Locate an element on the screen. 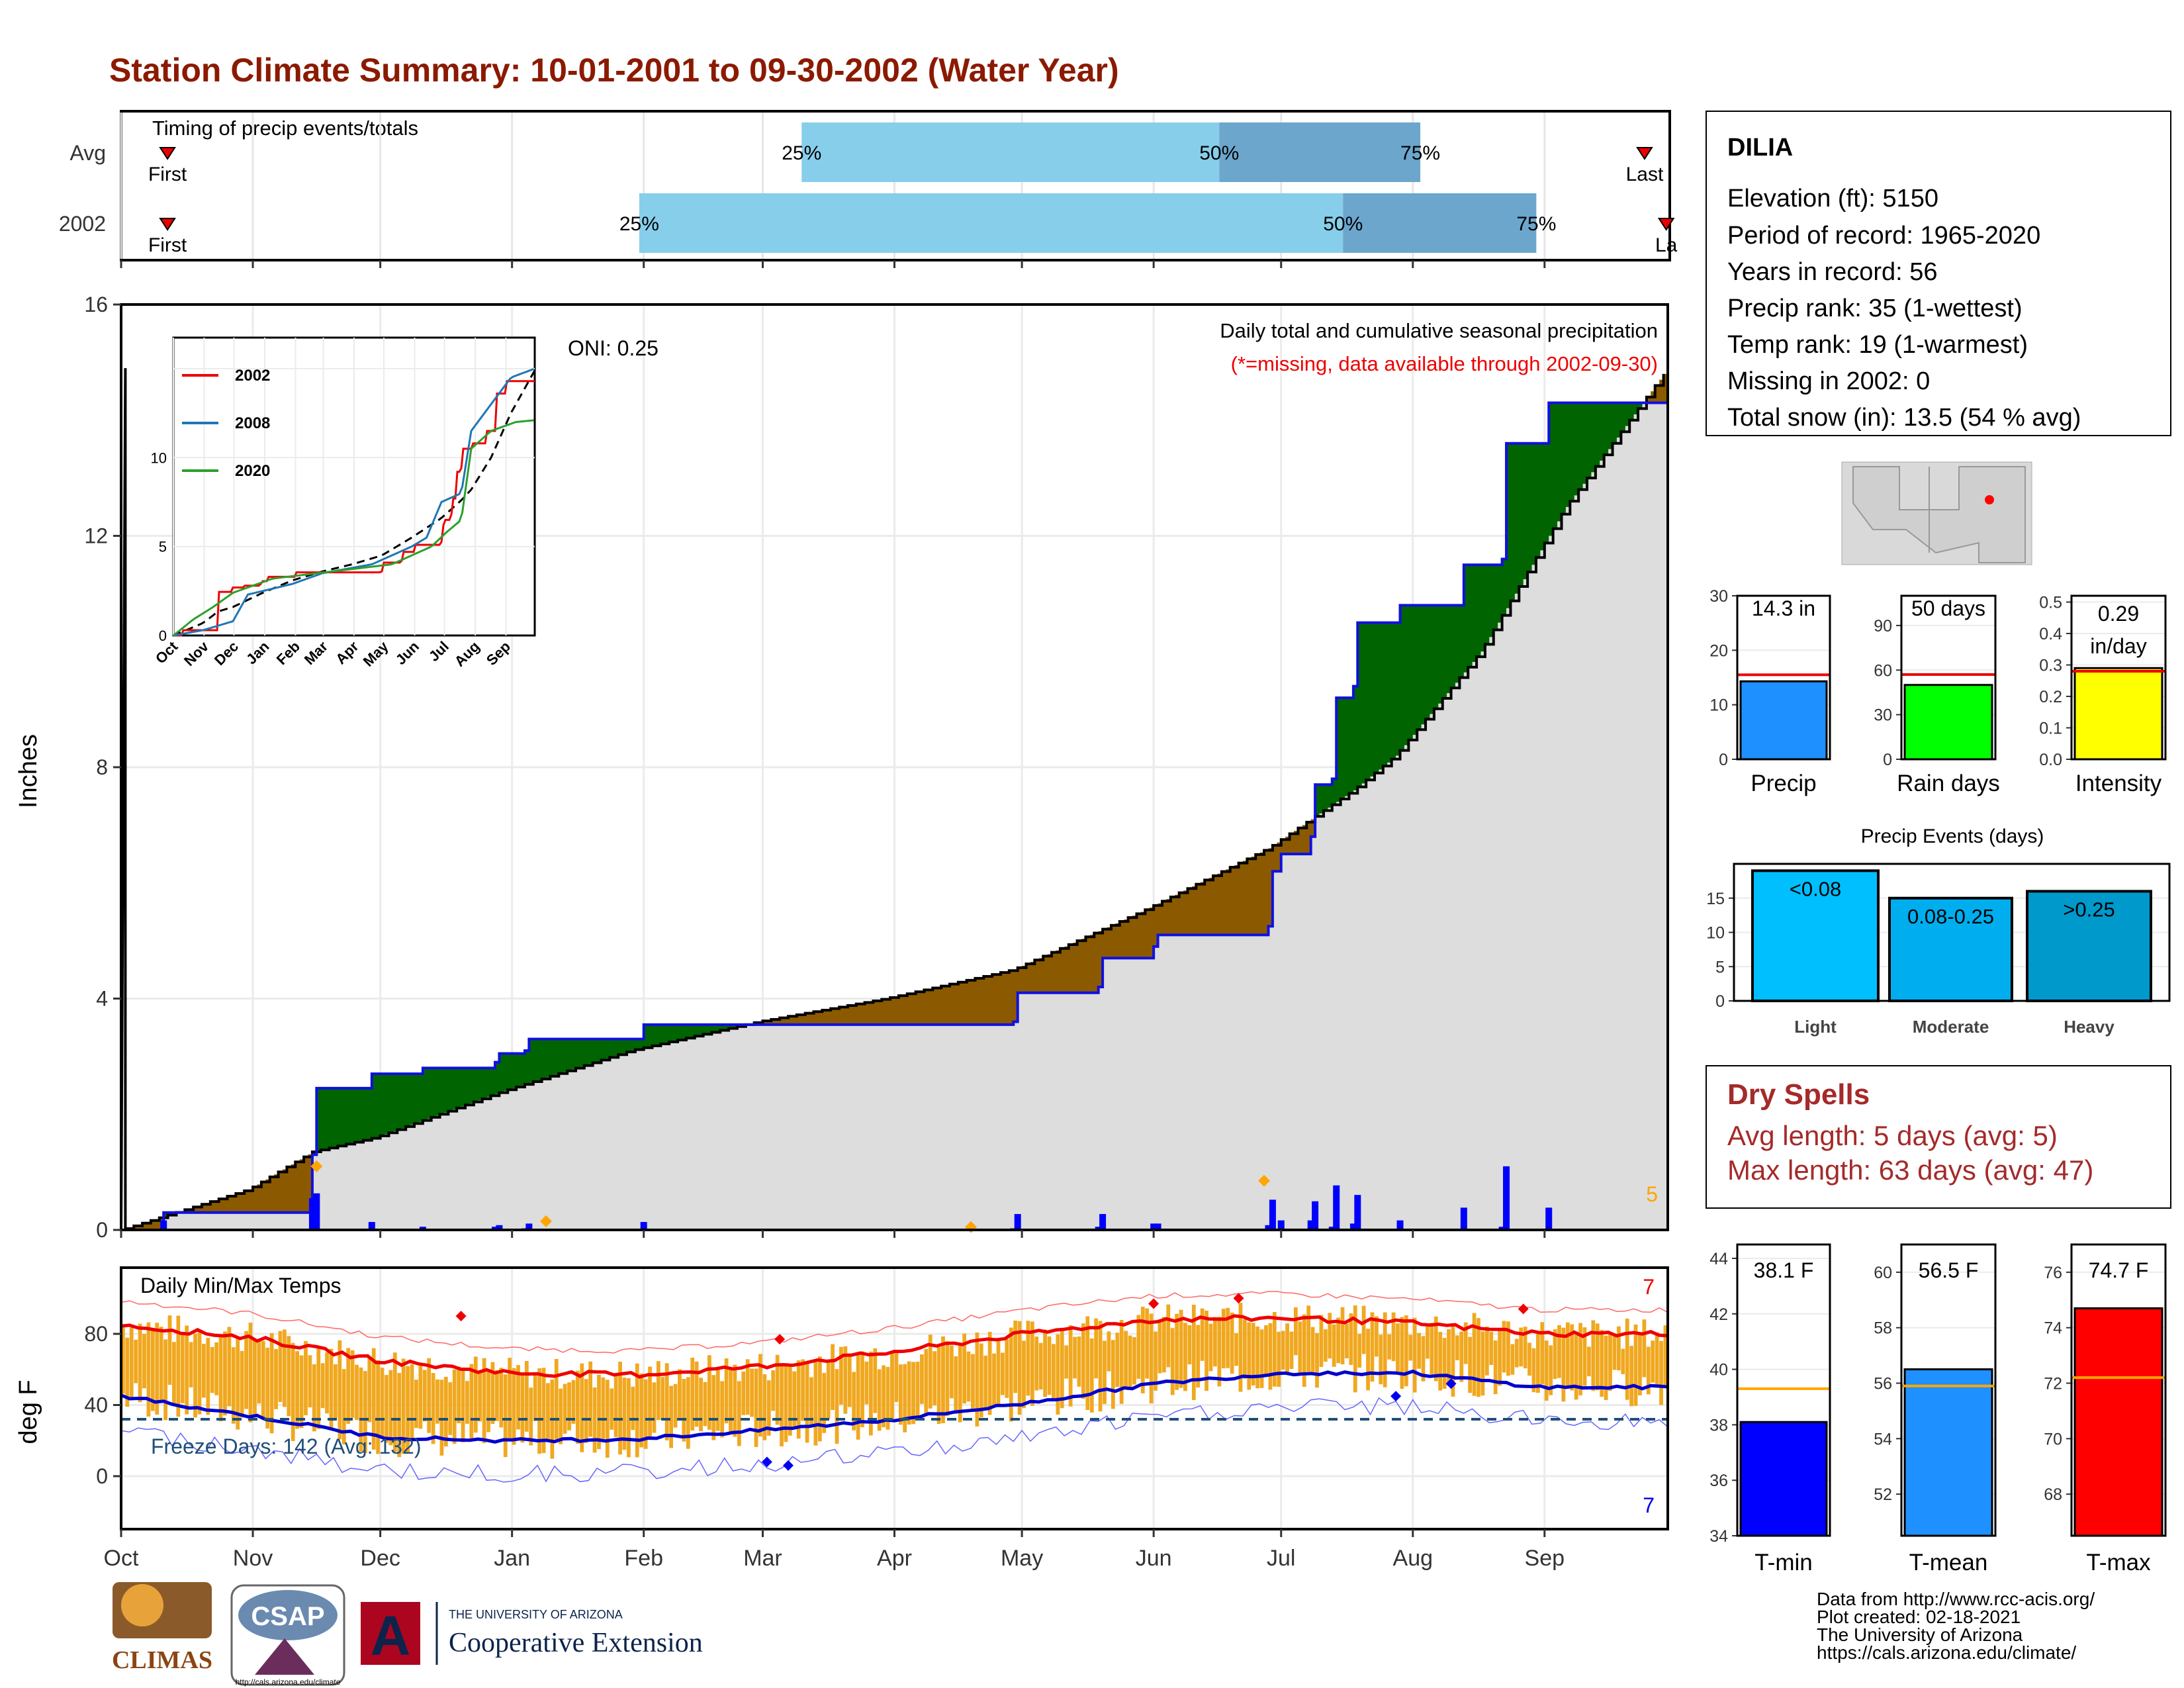 This screenshot has height=1688, width=2184. inset-2002-line is located at coordinates (354, 508).